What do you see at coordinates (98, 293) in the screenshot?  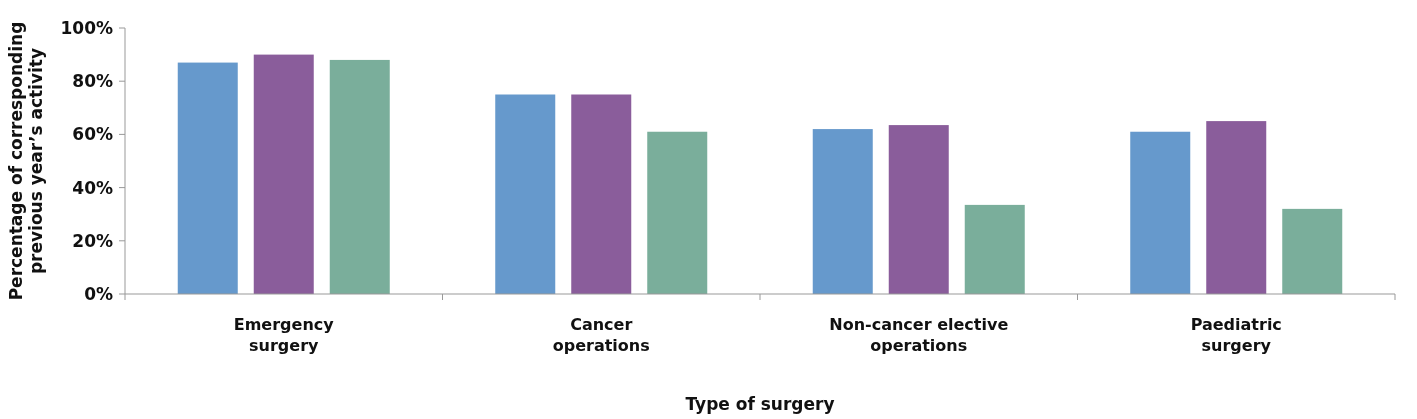 I see `y-tick-label: 0%` at bounding box center [98, 293].